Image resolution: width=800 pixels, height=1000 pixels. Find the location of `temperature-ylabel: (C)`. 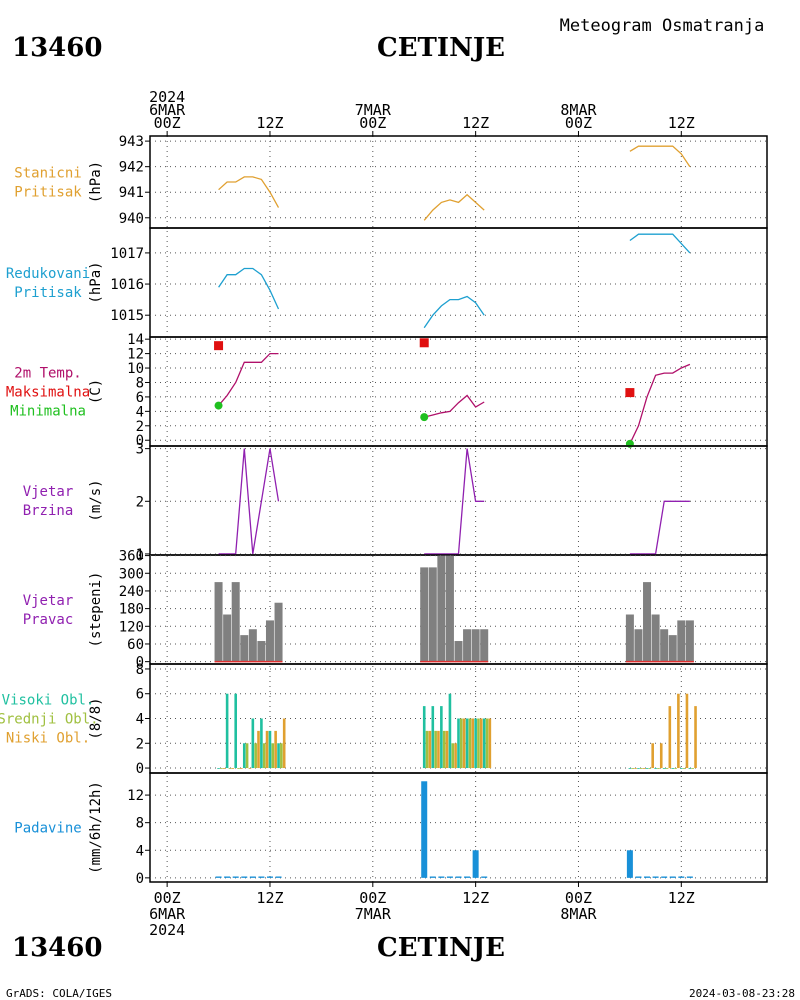

temperature-ylabel: (C) is located at coordinates (96, 391).